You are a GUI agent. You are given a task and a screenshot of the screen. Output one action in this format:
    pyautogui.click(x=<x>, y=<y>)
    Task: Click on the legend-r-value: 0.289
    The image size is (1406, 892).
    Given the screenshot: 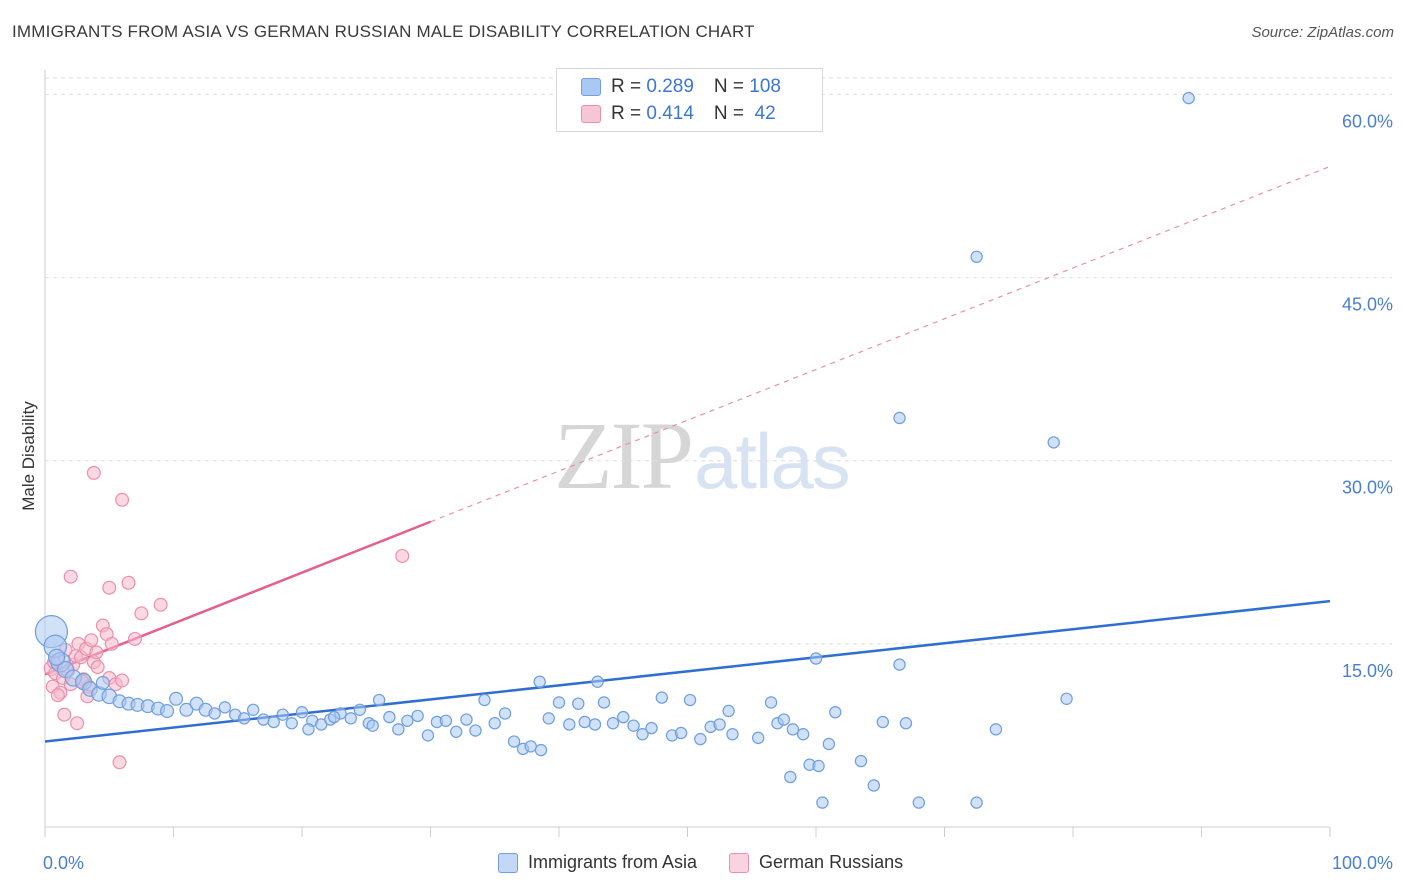 What is the action you would take?
    pyautogui.click(x=670, y=86)
    